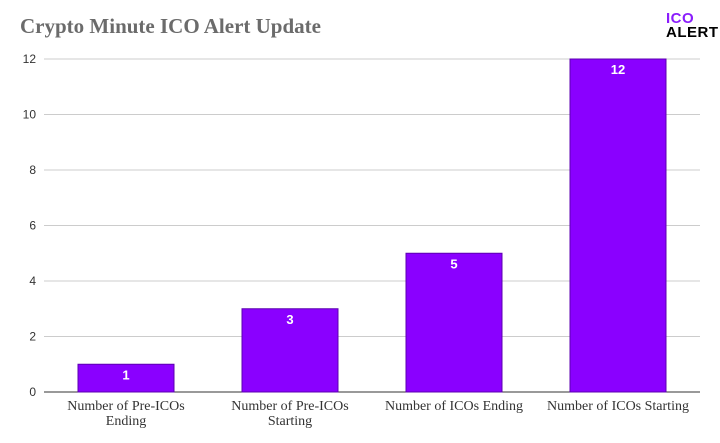 This screenshot has width=720, height=443. Describe the element at coordinates (692, 32) in the screenshot. I see `logo-line-alert: ALERT` at that location.